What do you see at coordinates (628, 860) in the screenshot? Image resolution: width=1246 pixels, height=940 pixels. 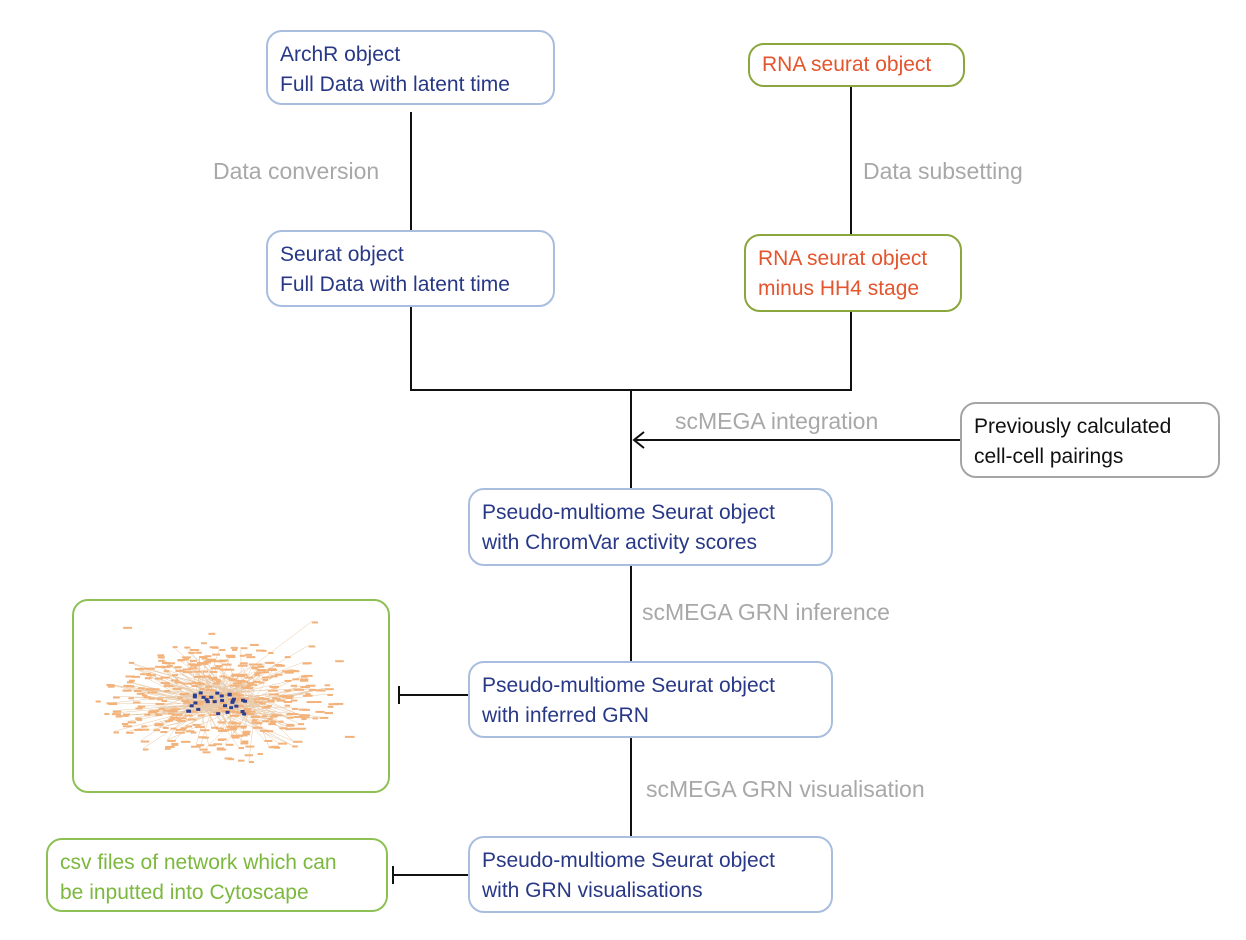 I see `visualisations-title: Pseudo-multiome Seurat object` at bounding box center [628, 860].